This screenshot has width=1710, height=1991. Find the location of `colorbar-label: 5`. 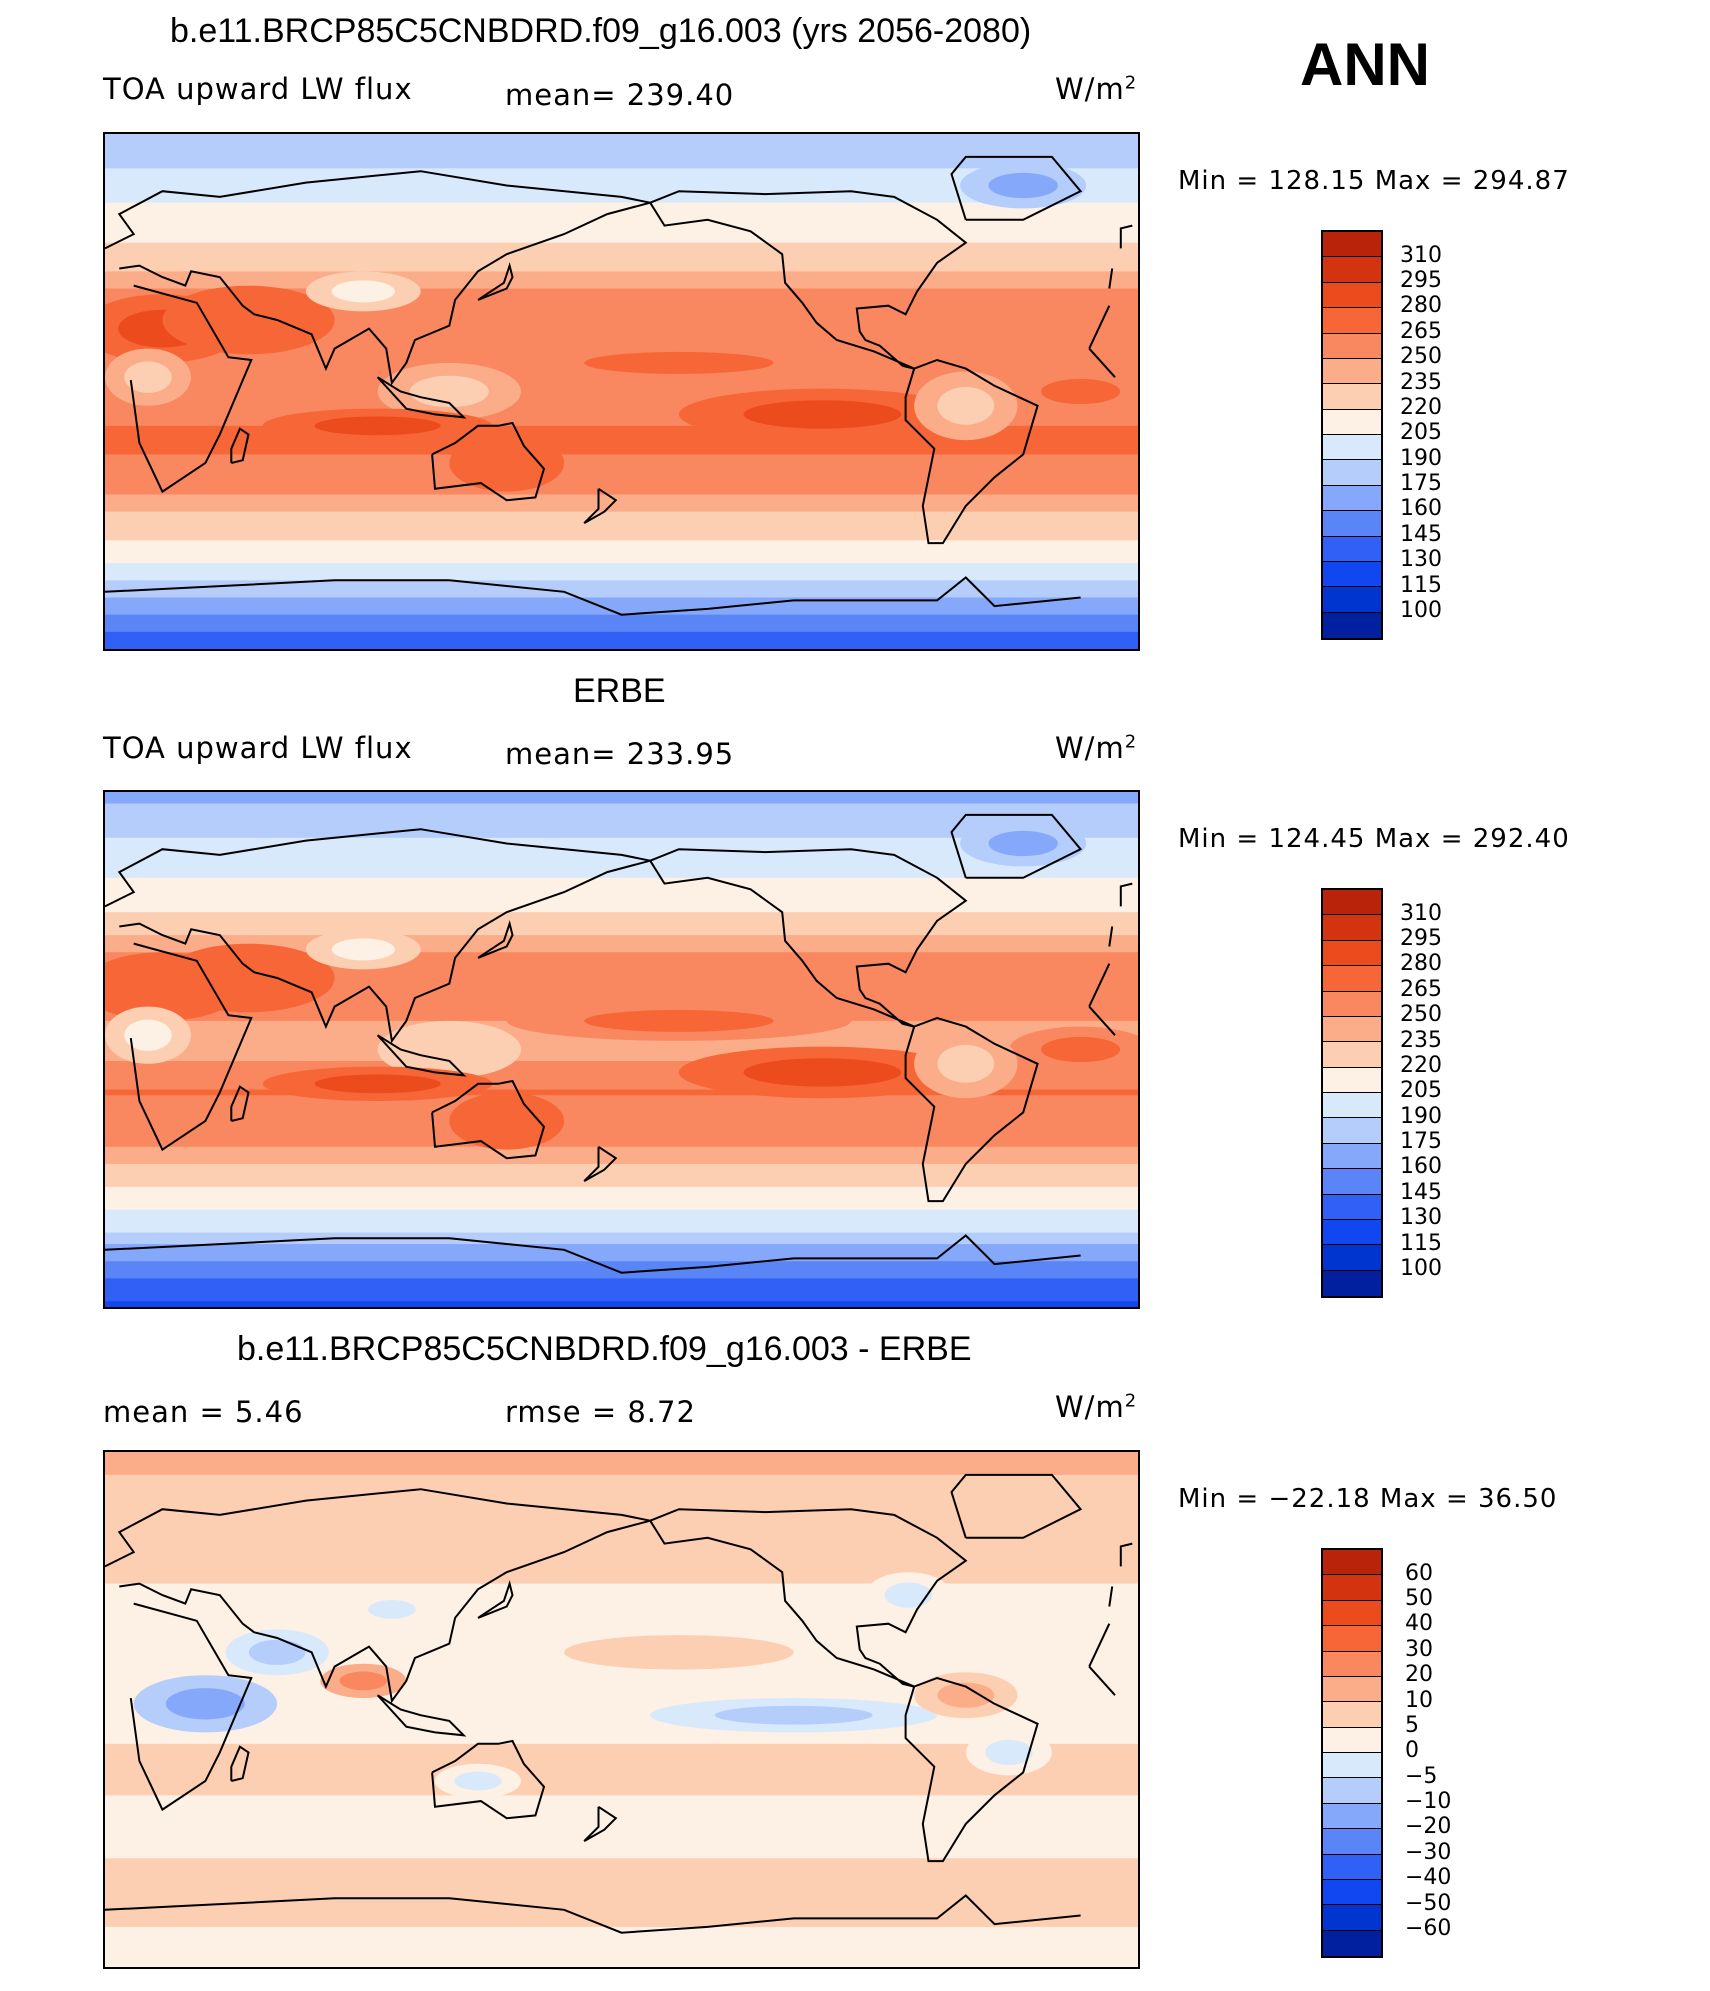

colorbar-label: 5 is located at coordinates (1412, 1725).